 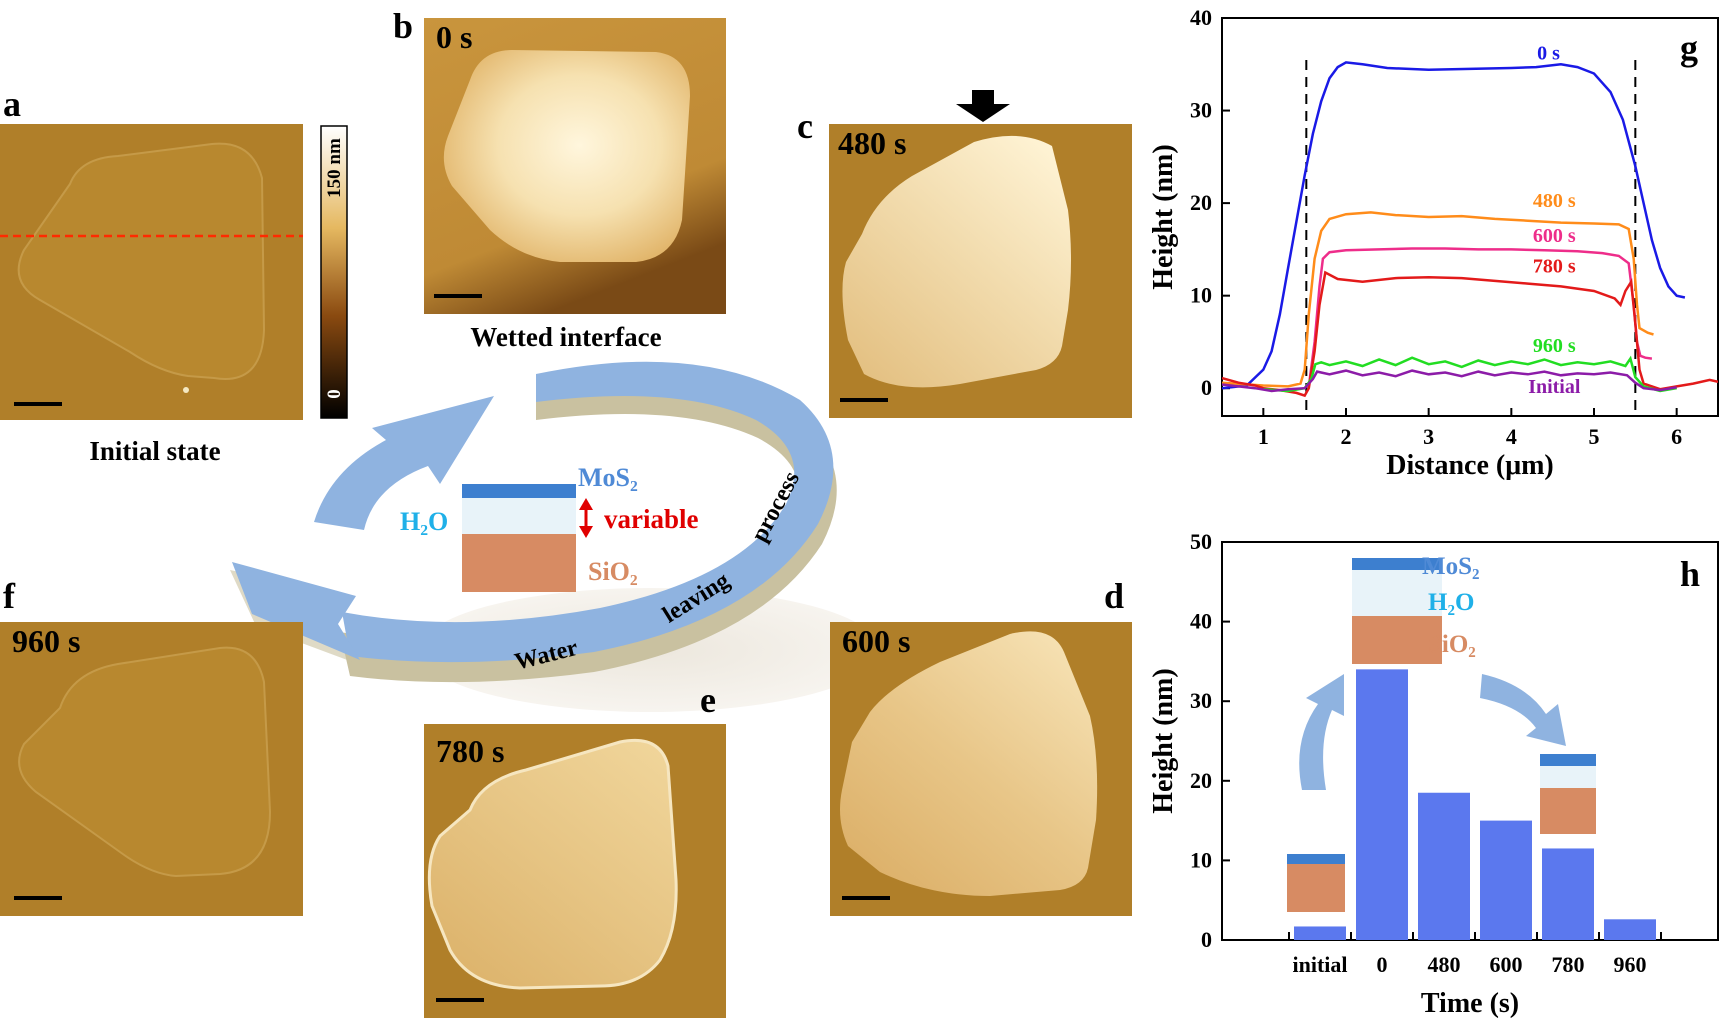 I want to click on chart-g-frame, so click(x=1470, y=217).